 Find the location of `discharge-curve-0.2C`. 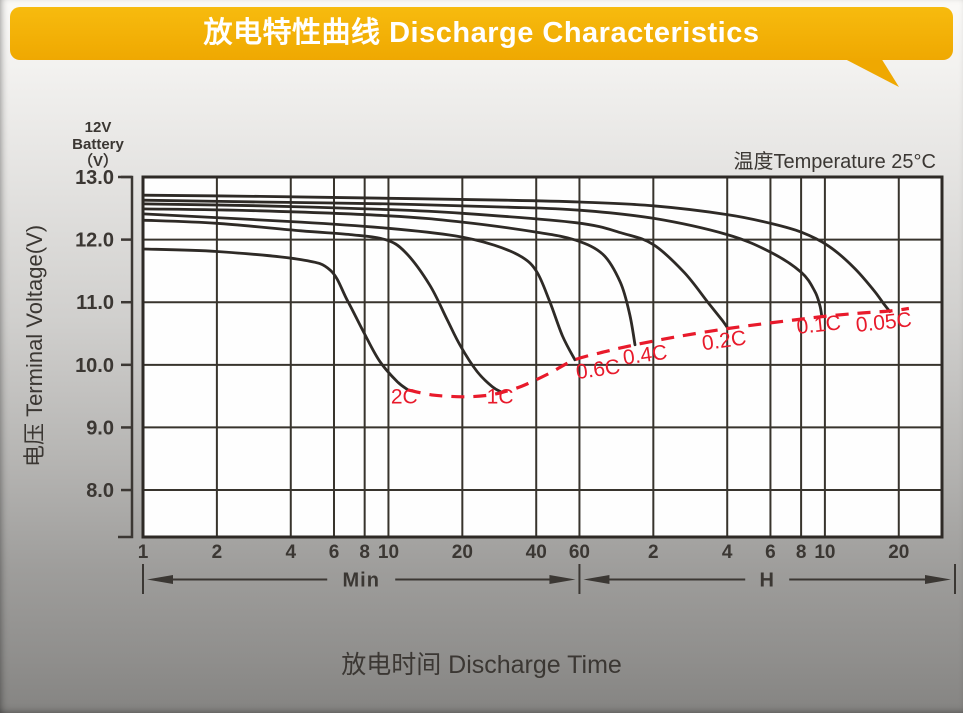

discharge-curve-0.2C is located at coordinates (435, 266).